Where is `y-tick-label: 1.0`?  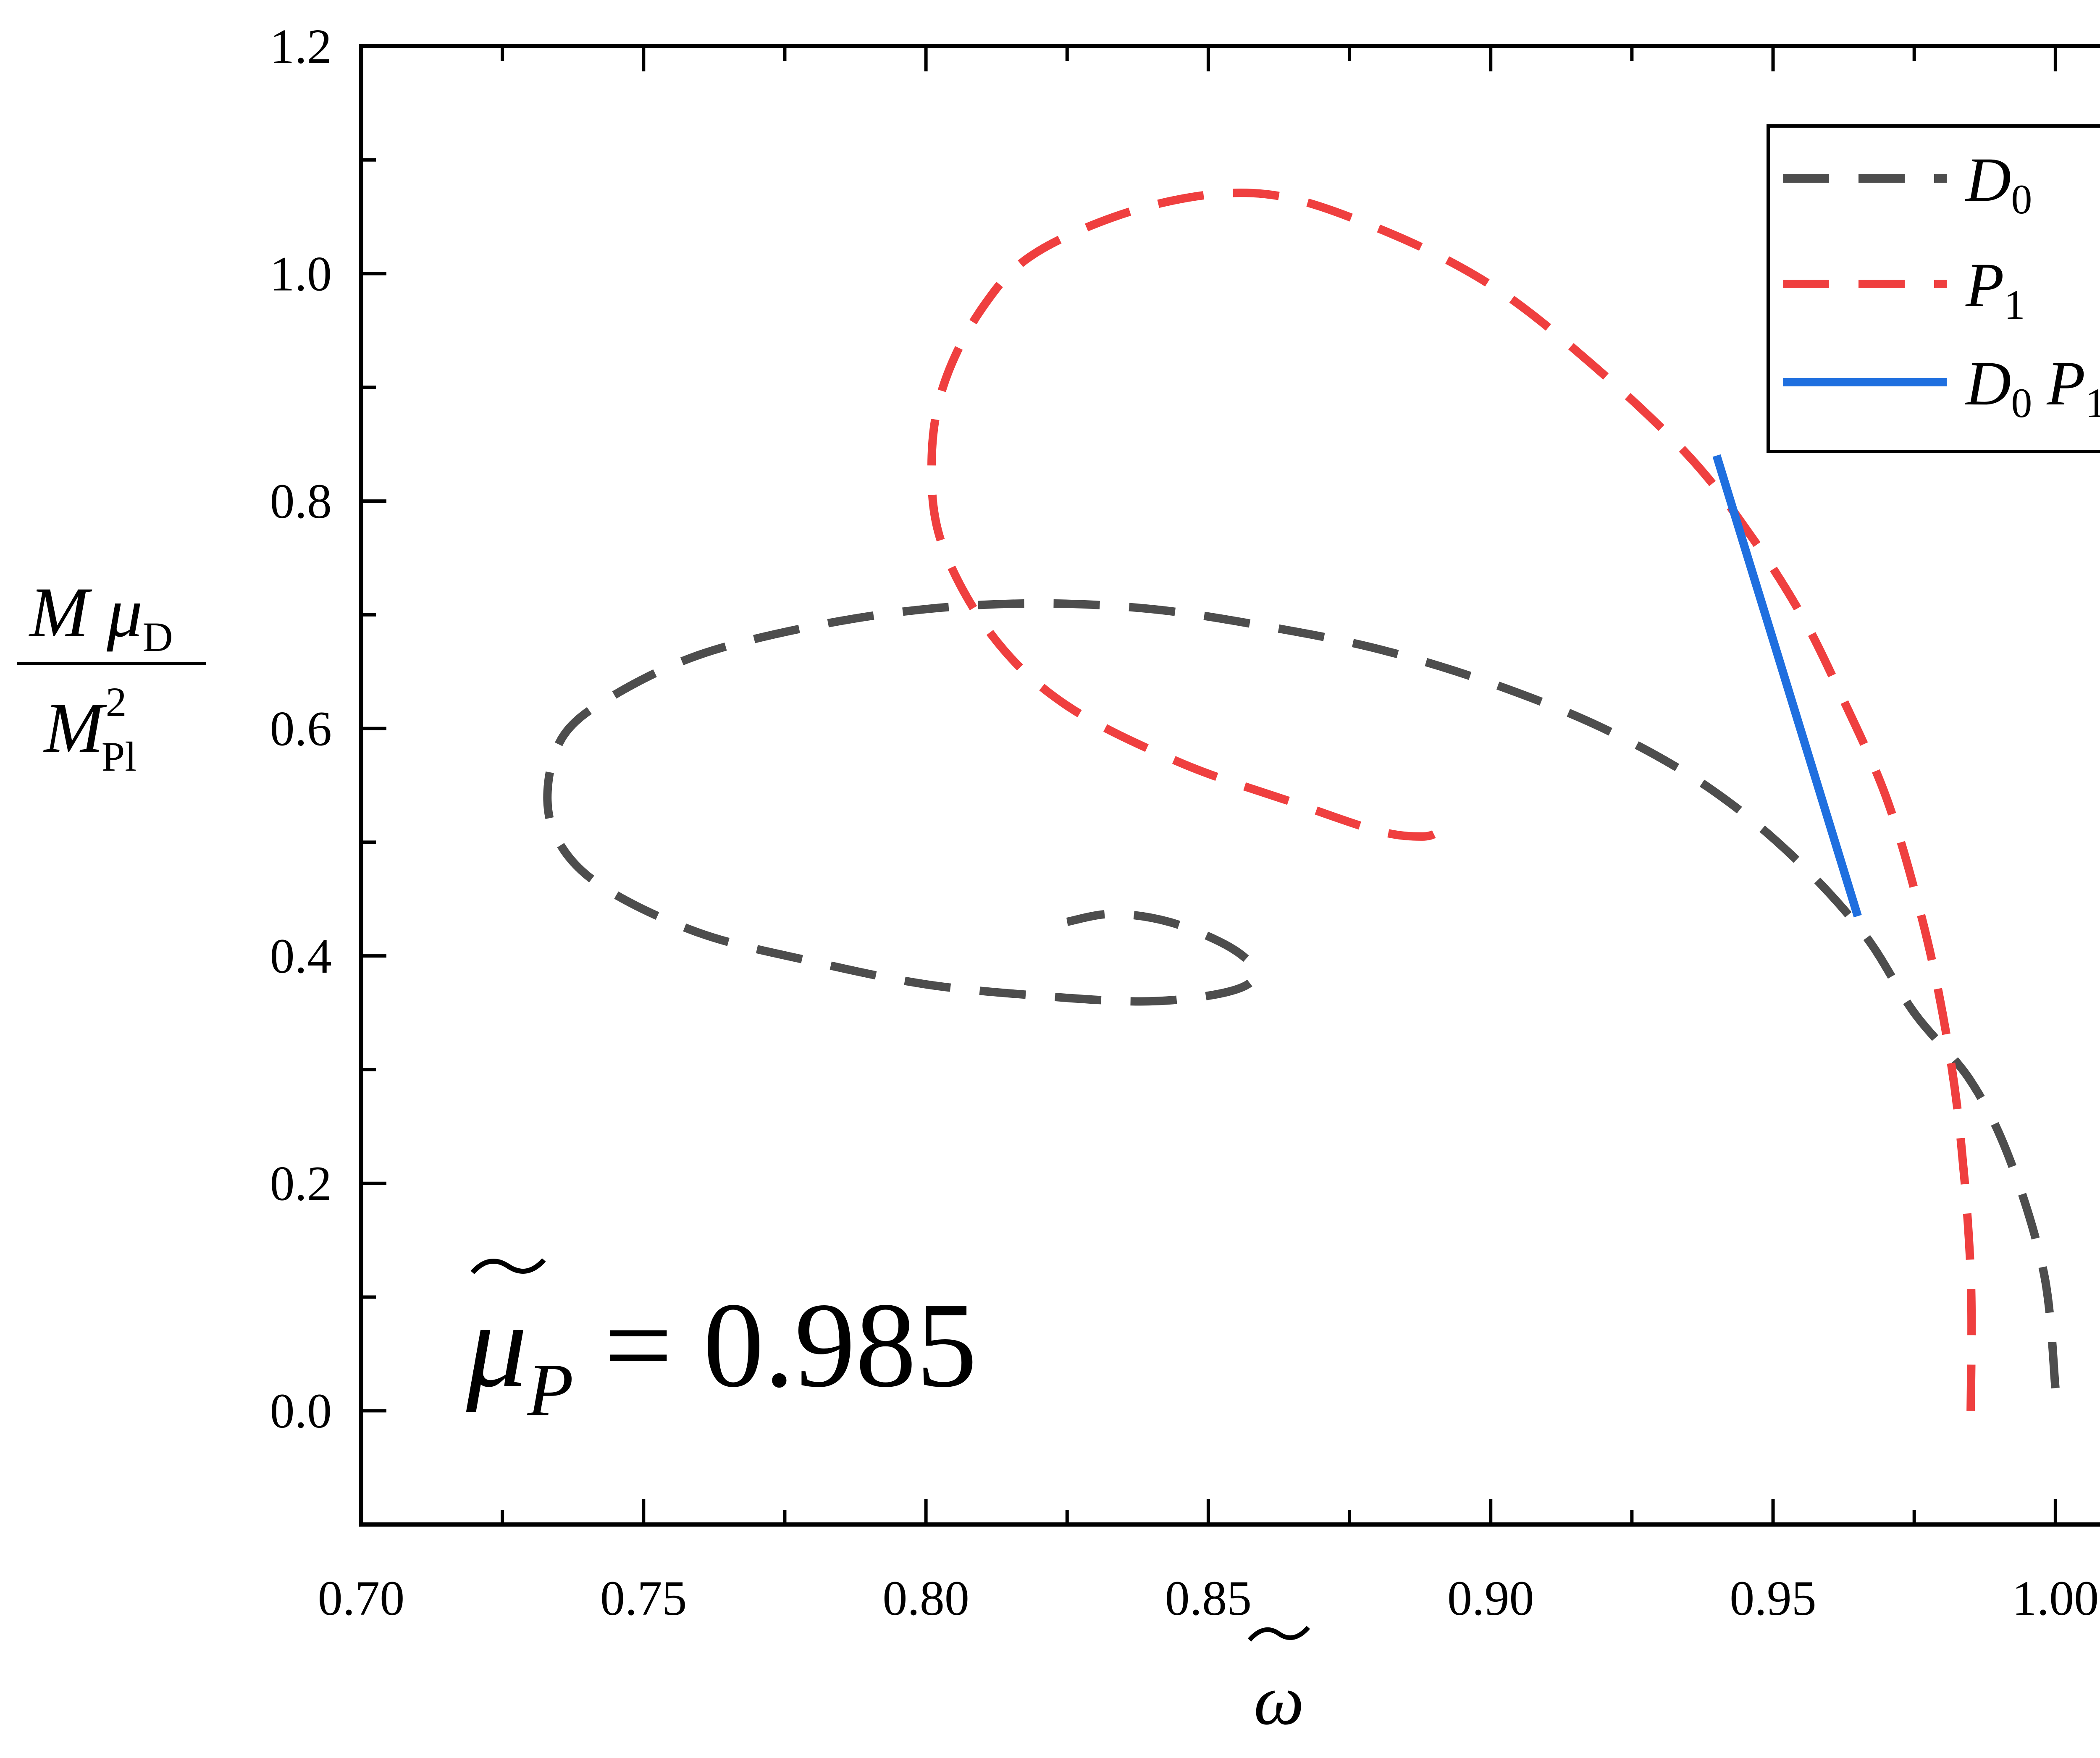
y-tick-label: 1.0 is located at coordinates (301, 274).